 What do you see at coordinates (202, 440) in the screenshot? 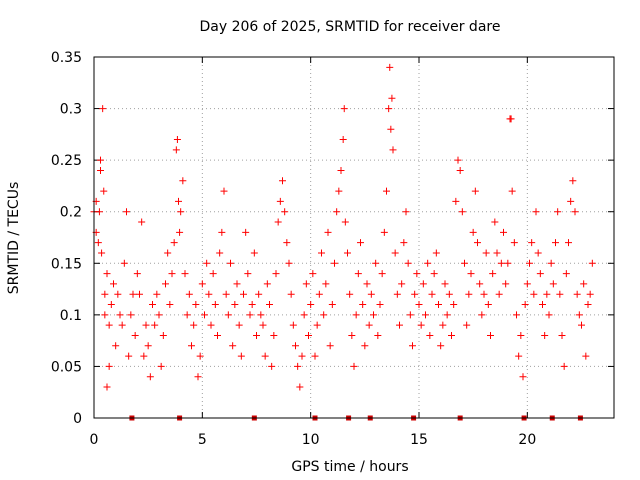
I see `x-tick-label: 5` at bounding box center [202, 440].